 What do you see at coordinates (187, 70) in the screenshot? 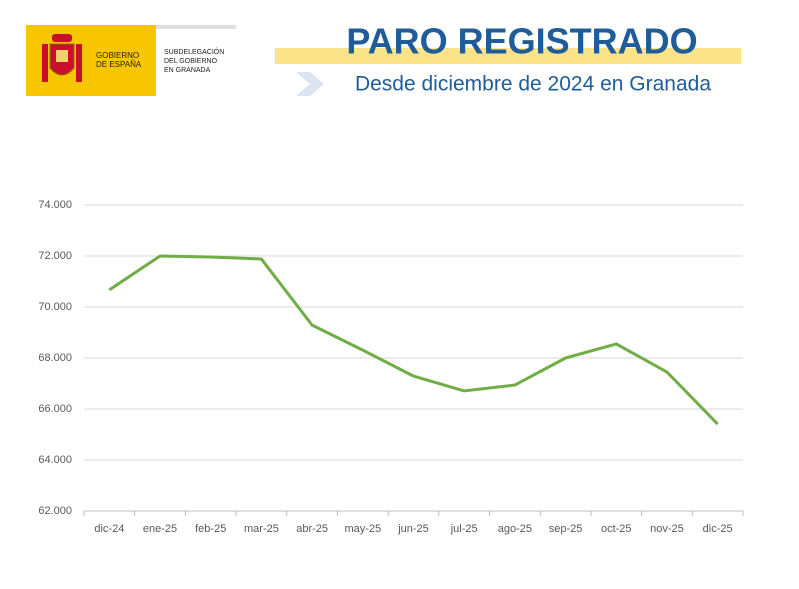
I see `logo-text: EN GRANADA` at bounding box center [187, 70].